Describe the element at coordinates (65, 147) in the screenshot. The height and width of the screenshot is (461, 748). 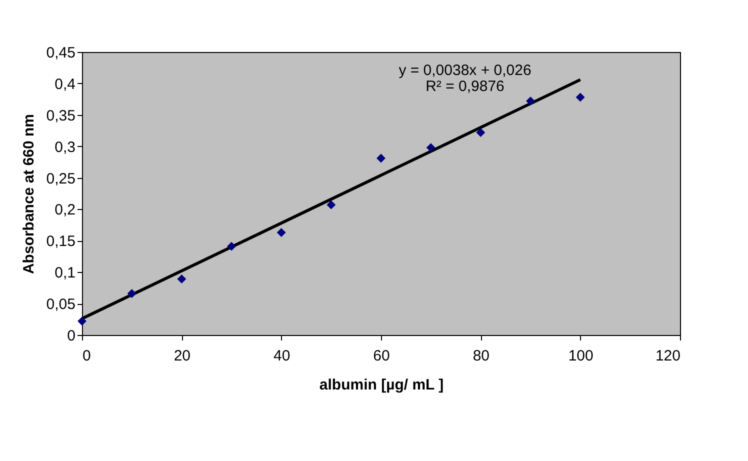
I see `y-tick-label: 0,3` at that location.